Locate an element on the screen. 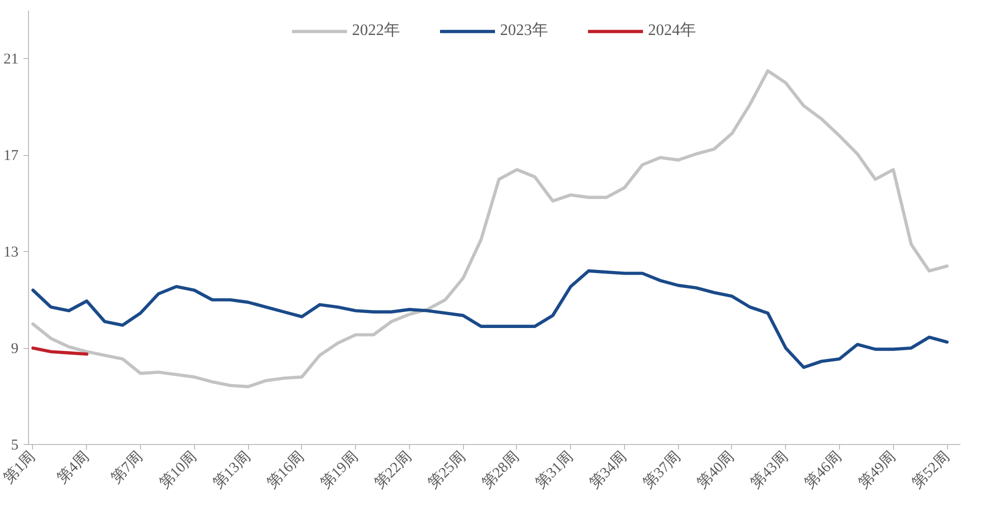 Image resolution: width=992 pixels, height=506 pixels. y-tick-label: 13 is located at coordinates (11, 252).